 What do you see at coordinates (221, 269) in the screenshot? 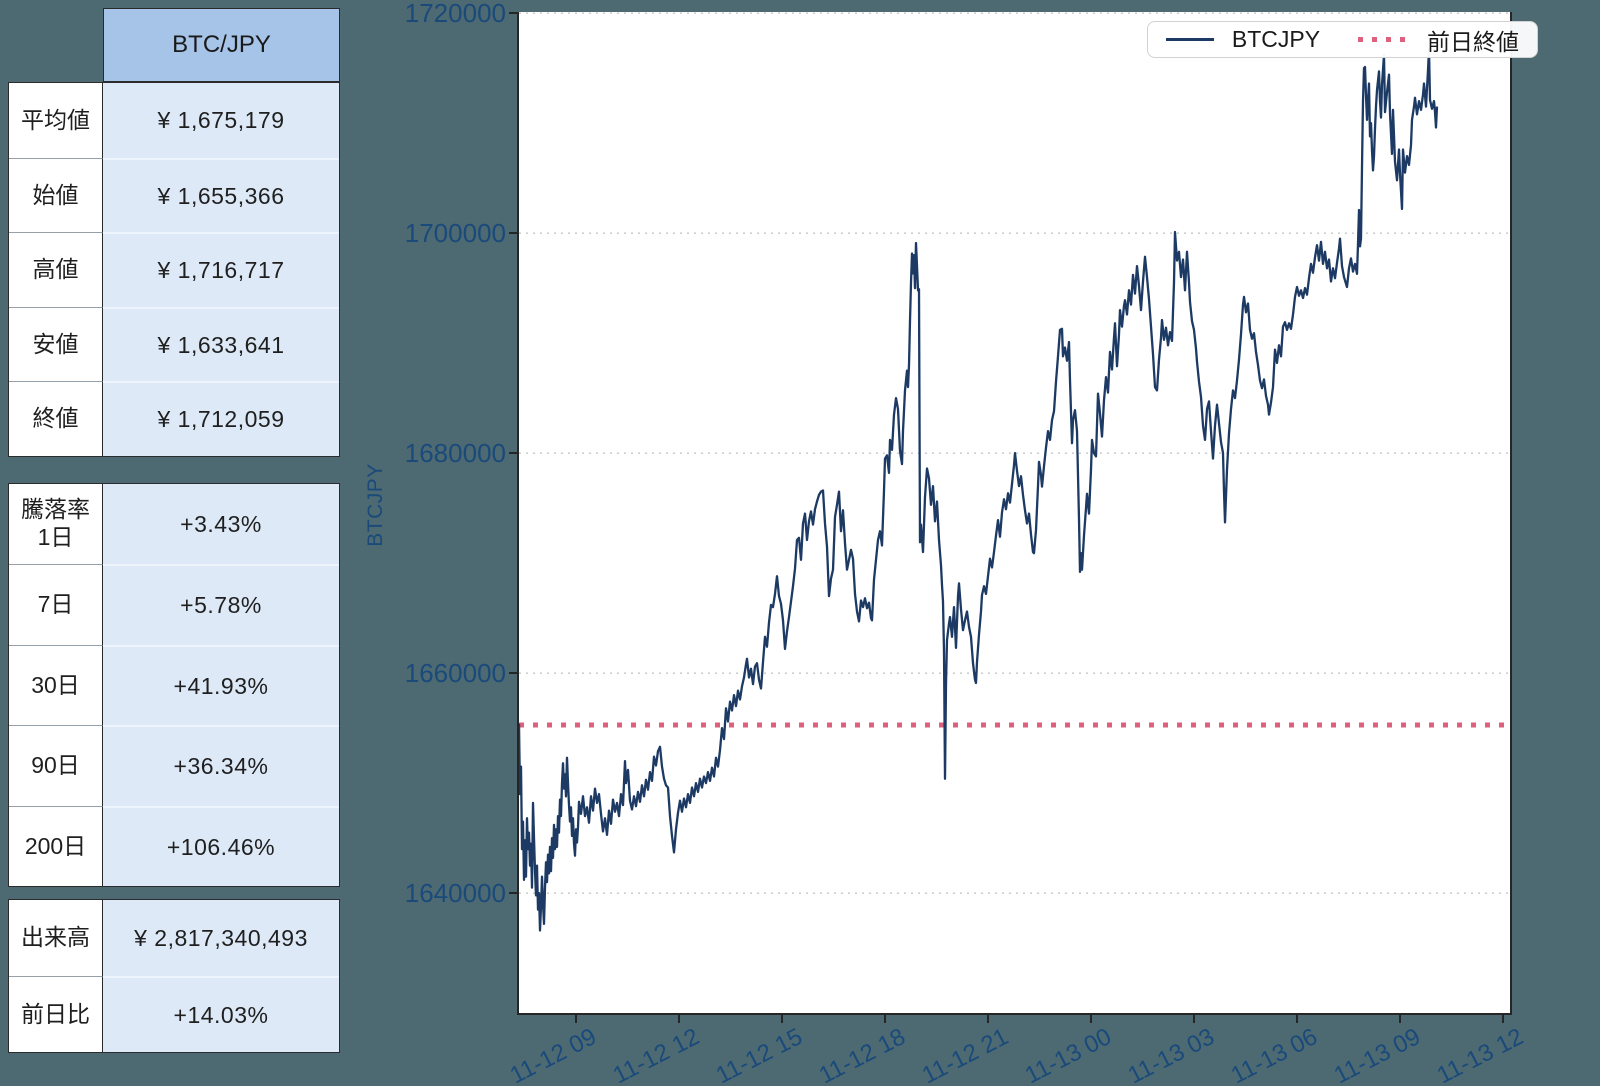
I see `row-value: ¥ 1,716,717` at bounding box center [221, 269].